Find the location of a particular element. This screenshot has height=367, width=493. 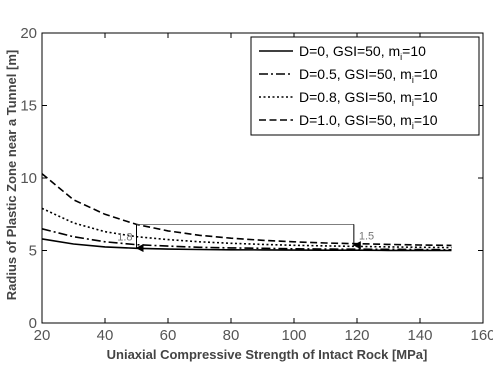

legend-label-2: D=0.5, GSI=50, mi=10 is located at coordinates (368, 75).